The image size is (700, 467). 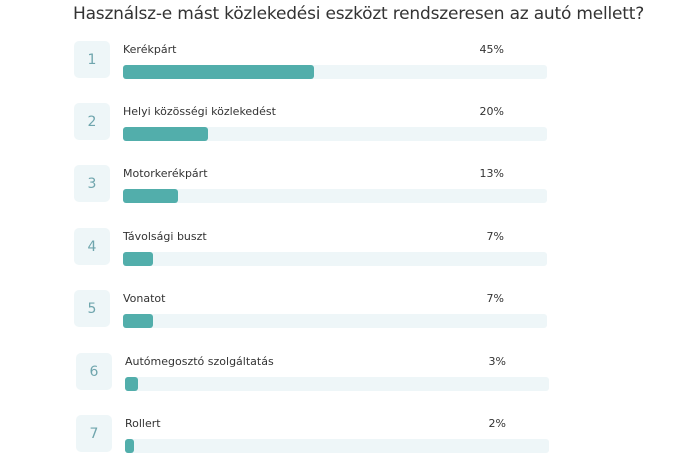 What do you see at coordinates (497, 361) in the screenshot?
I see `percent-value: 3%` at bounding box center [497, 361].